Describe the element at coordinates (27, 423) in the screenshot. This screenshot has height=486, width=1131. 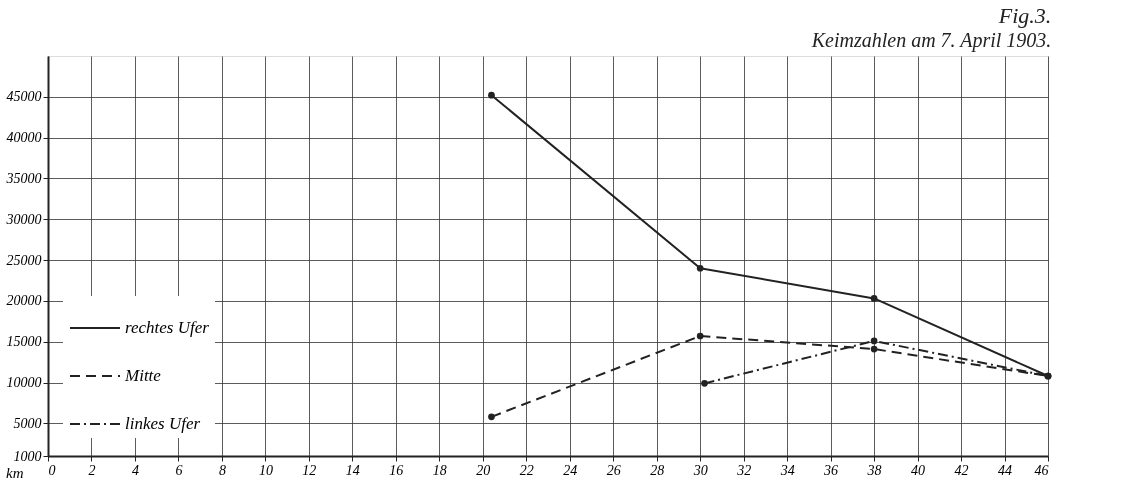
I see `y-tick-label: 5000` at that location.